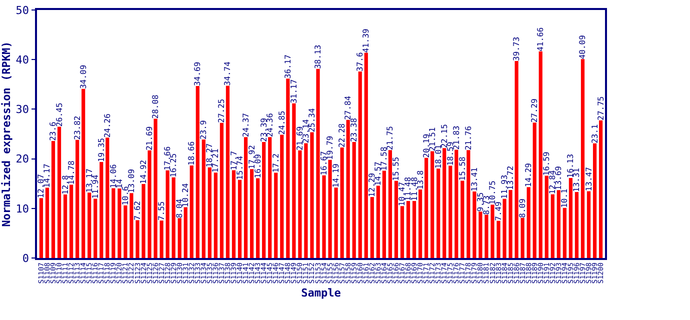 This screenshot has height=320, width=690. What do you see at coordinates (360, 62) in the screenshot?
I see `data-label: 37.6` at bounding box center [360, 62].